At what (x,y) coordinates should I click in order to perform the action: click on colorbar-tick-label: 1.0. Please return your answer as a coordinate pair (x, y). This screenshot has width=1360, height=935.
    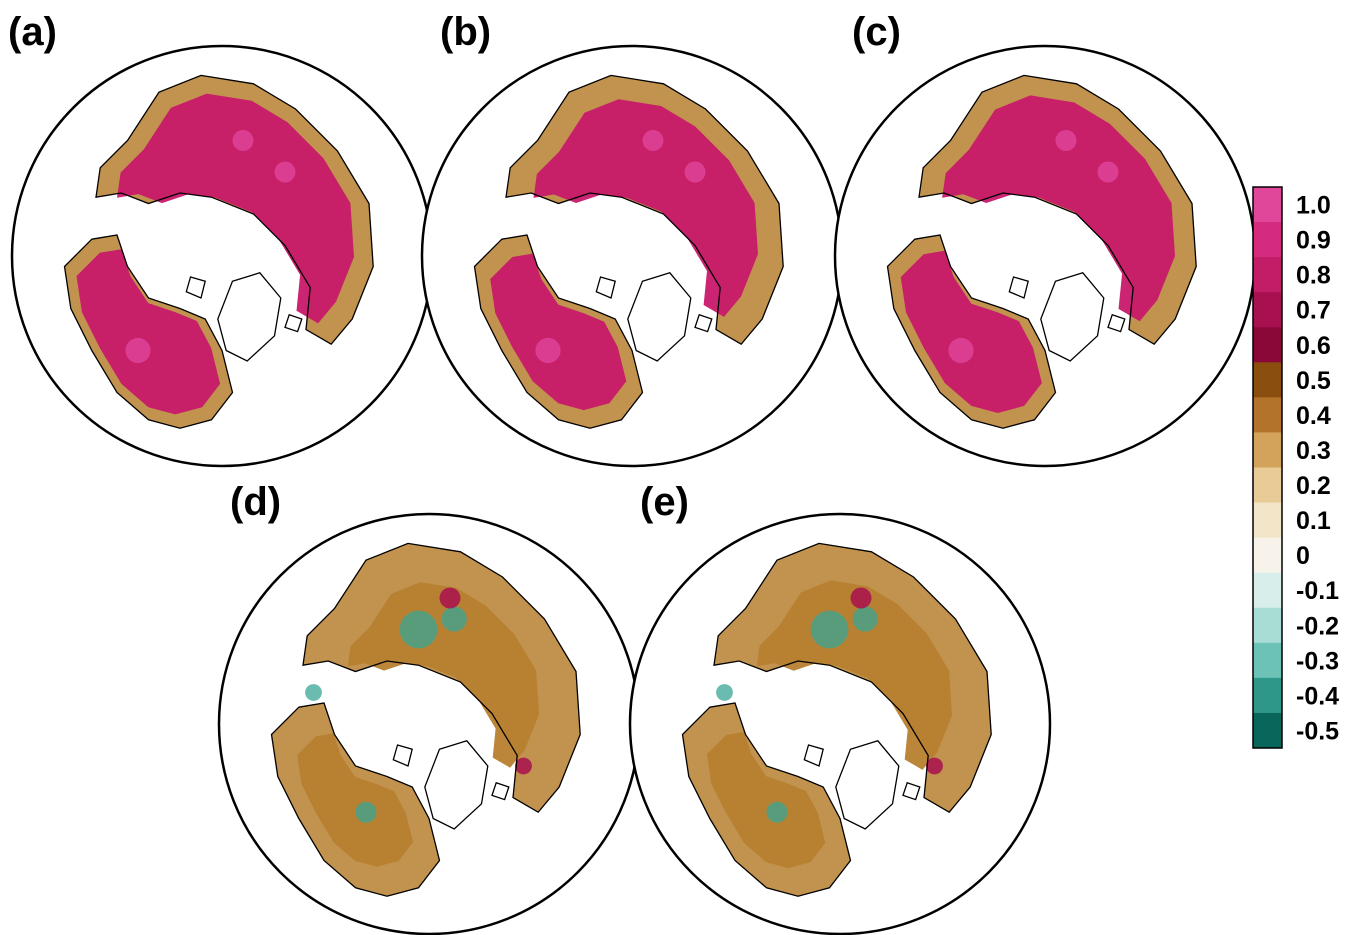
    Looking at the image, I should click on (1313, 206).